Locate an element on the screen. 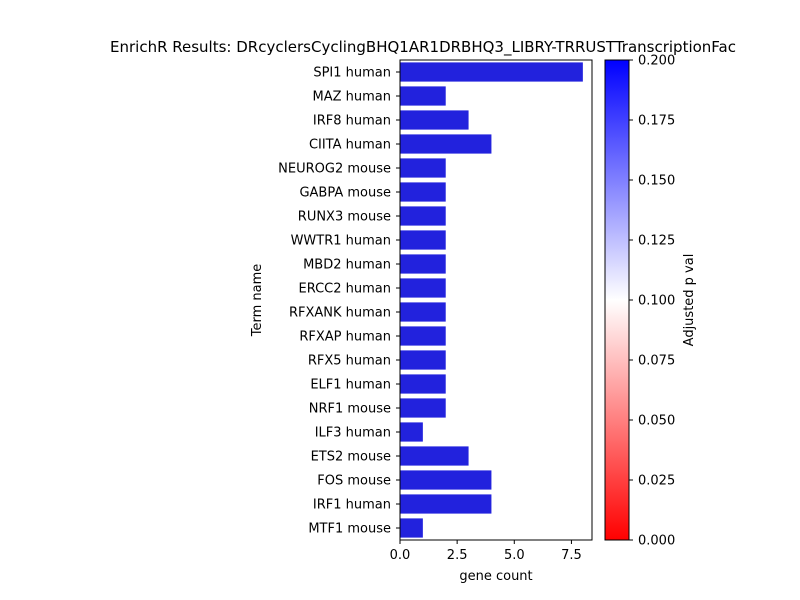 Image resolution: width=800 pixels, height=600 pixels. colorbar-tick-label-8: 0.200 is located at coordinates (656, 61).